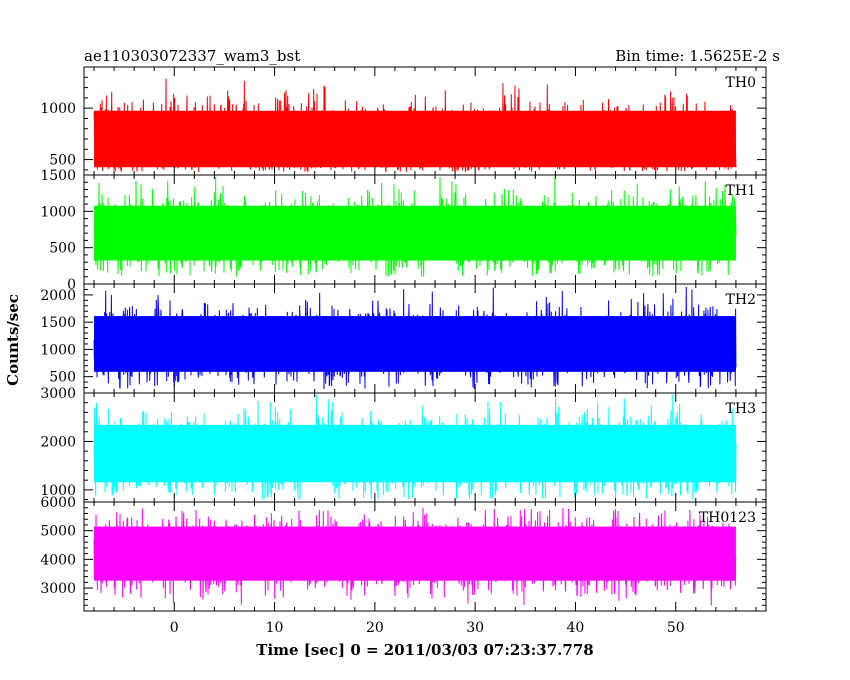 The image size is (850, 680). Describe the element at coordinates (415, 338) in the screenshot. I see `series-line-th2` at that location.